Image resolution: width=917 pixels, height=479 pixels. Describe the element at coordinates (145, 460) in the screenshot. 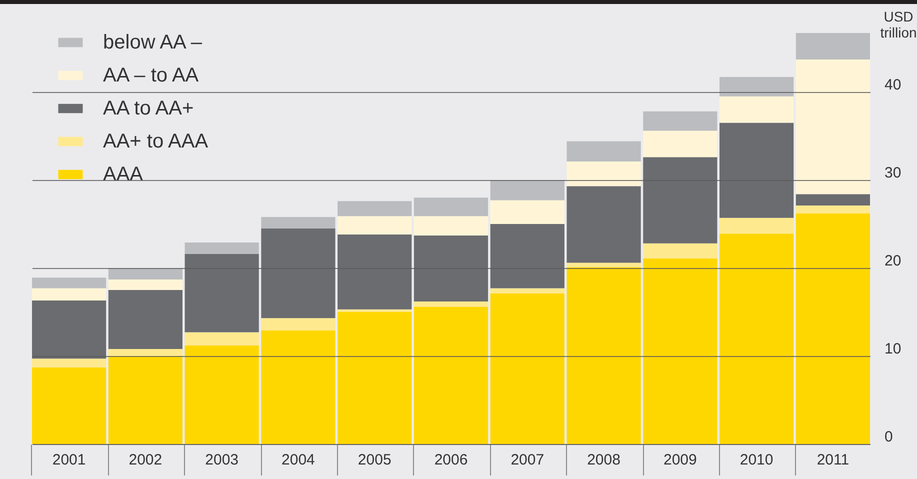

I see `x-tick-label: 2002` at that location.